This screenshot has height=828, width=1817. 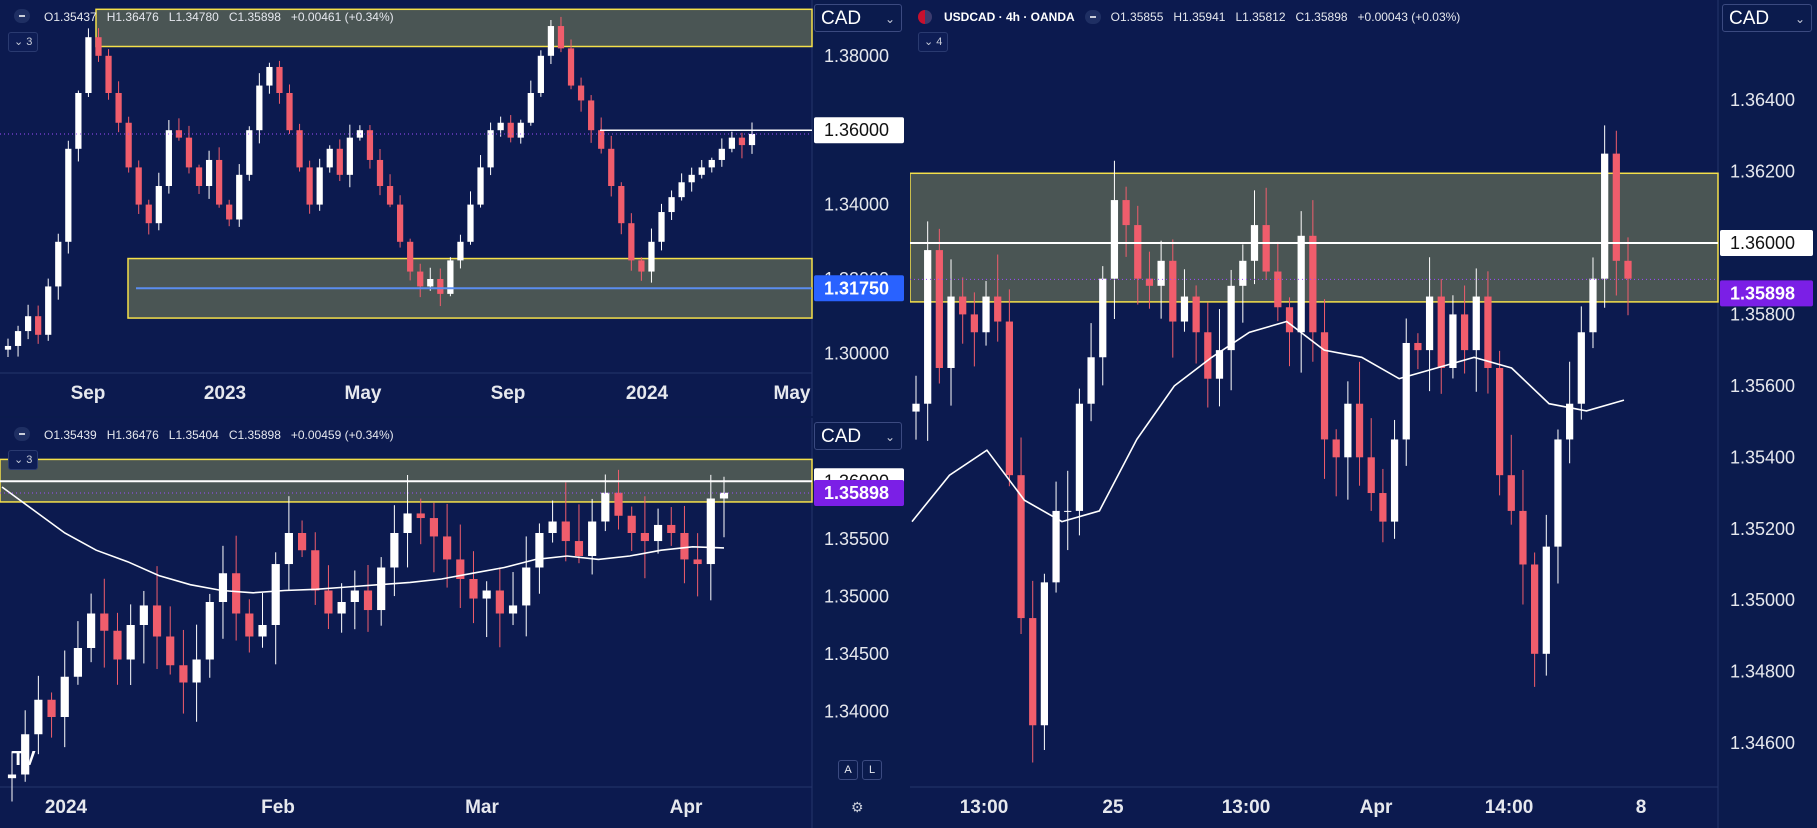 I want to click on y-tick-label: 1.30000, so click(x=856, y=353).